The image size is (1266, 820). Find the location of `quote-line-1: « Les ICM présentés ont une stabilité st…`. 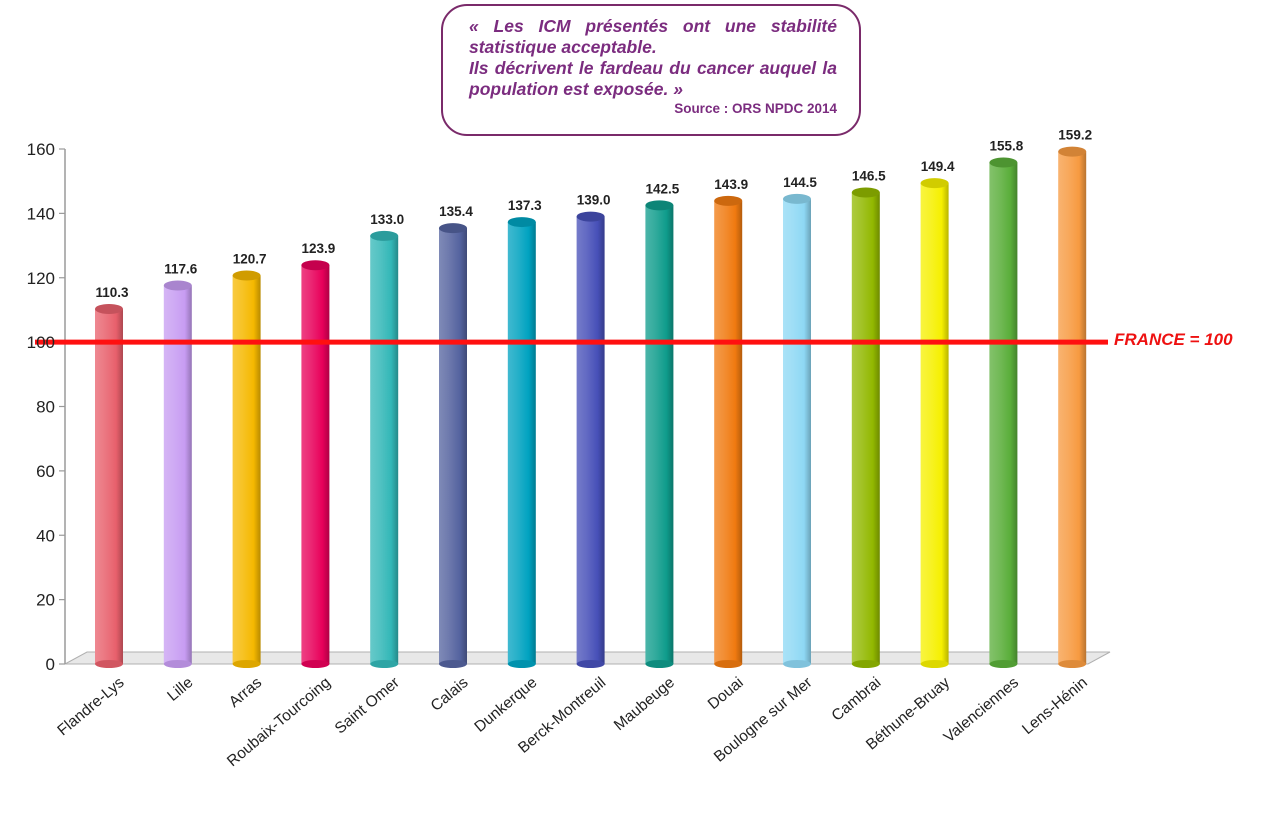

quote-line-1: « Les ICM présentés ont une stabilité st… is located at coordinates (653, 36).